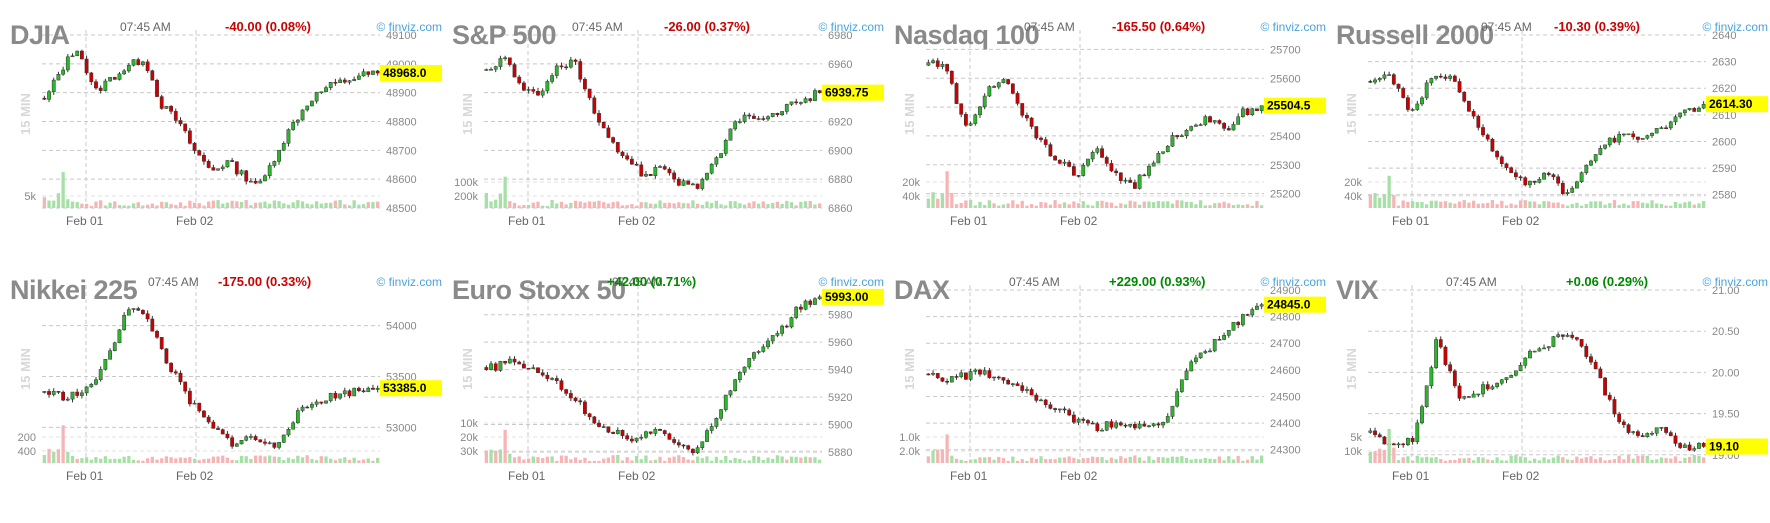 The width and height of the screenshot is (1770, 523). I want to click on price-change: +42.00 (0.71%), so click(652, 281).